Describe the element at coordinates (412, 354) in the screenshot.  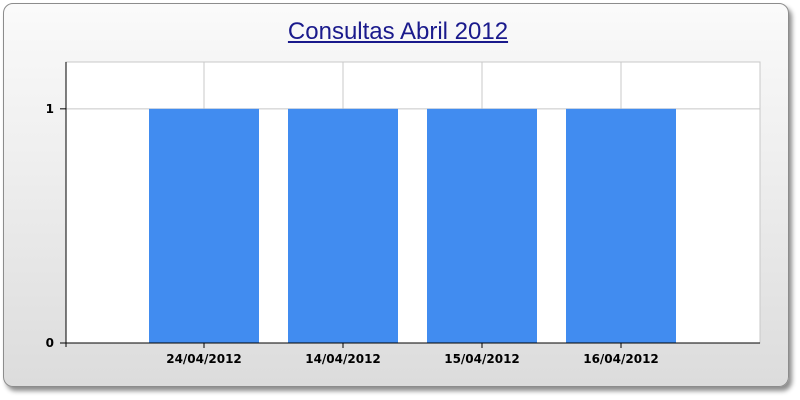
I see `x-axis-ticks: 24/04/2012 14/04/2012 15/04/2012 16/04/2012` at that location.